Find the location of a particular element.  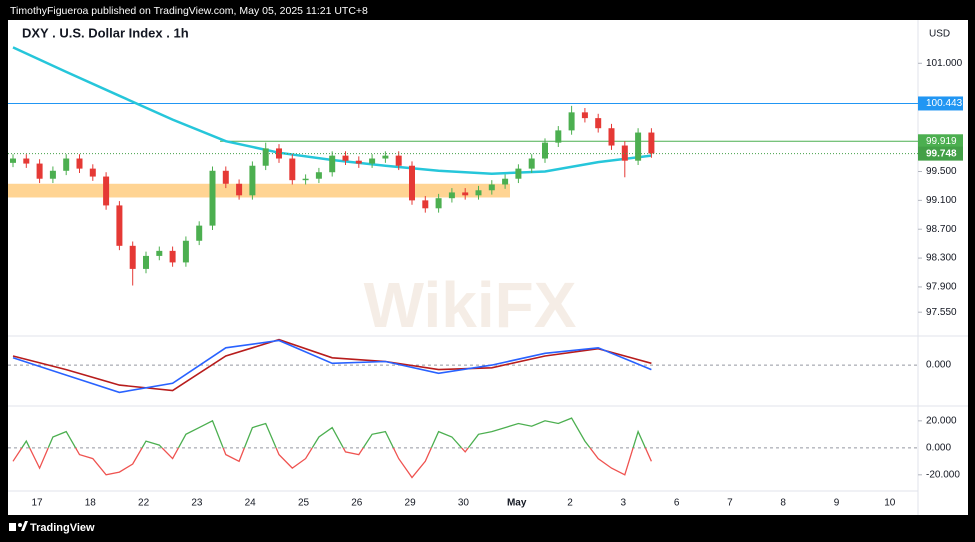

x-tick-label: 7 is located at coordinates (730, 503).